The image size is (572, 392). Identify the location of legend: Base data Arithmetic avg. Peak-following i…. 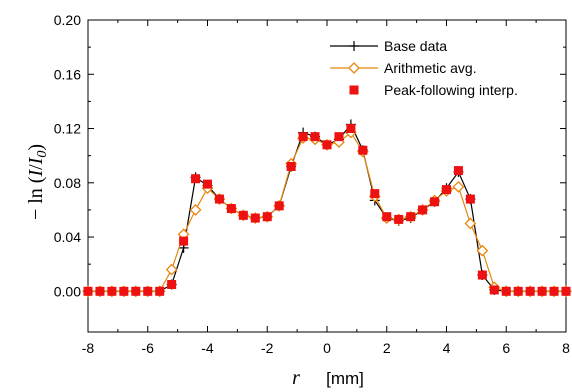
(424, 68).